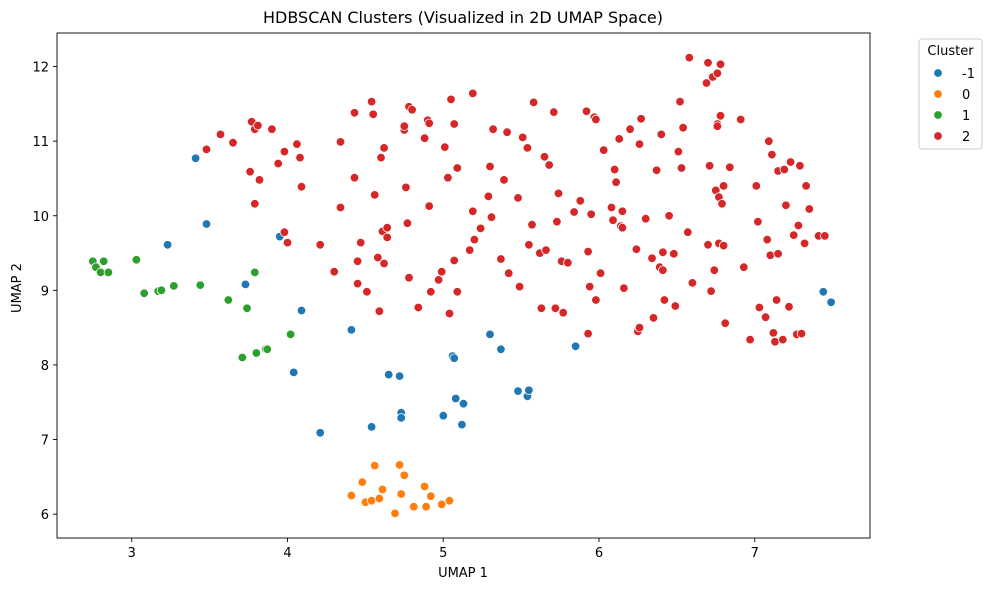  I want to click on x-axis-label: UMAP 1, so click(463, 573).